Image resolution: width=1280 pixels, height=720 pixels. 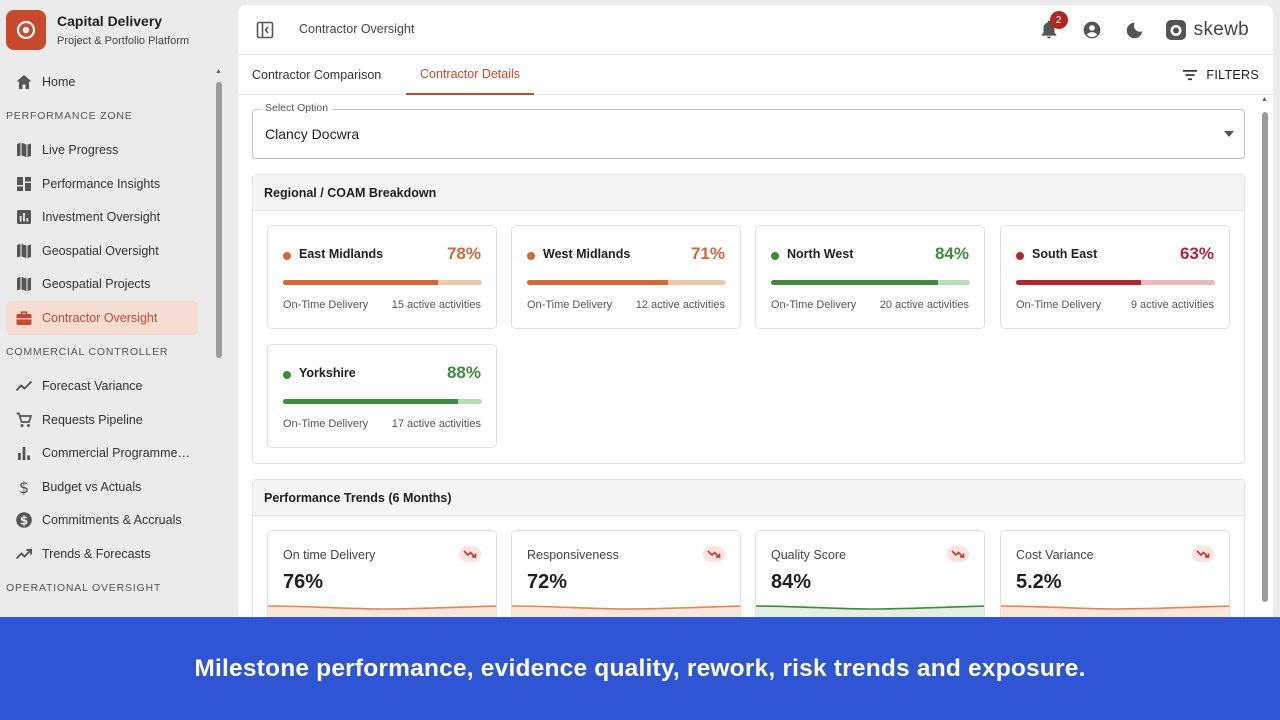 I want to click on main-scroll-thumb, so click(x=1265, y=357).